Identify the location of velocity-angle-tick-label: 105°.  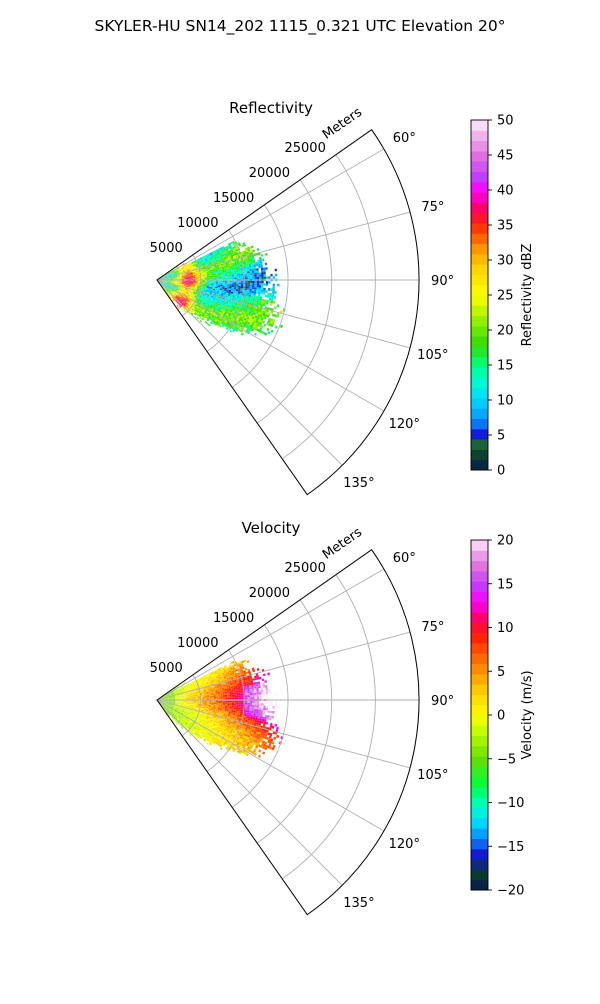
(432, 775).